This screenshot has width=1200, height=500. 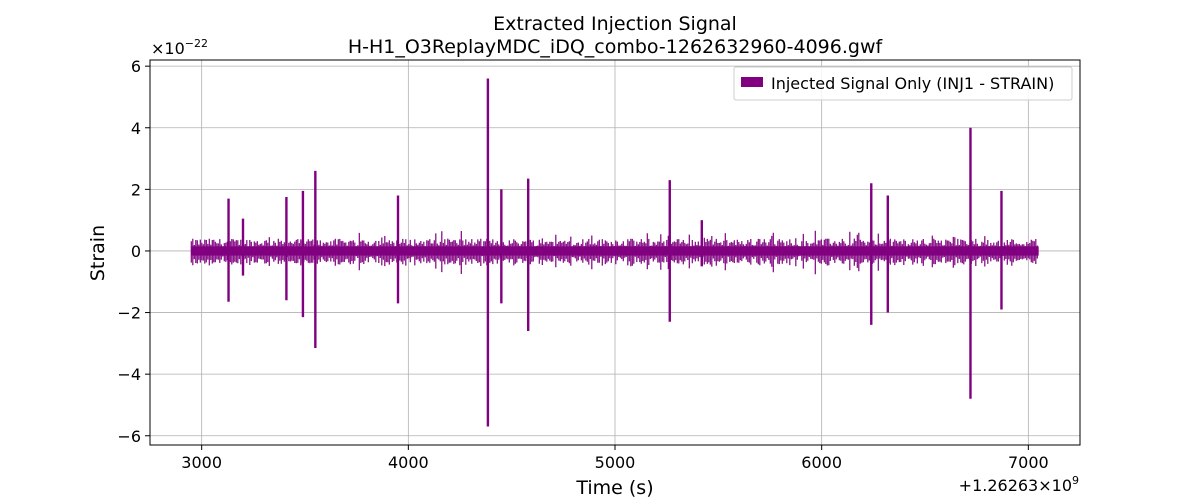 I want to click on x-offset-label: +1.26263×109, so click(x=1019, y=484).